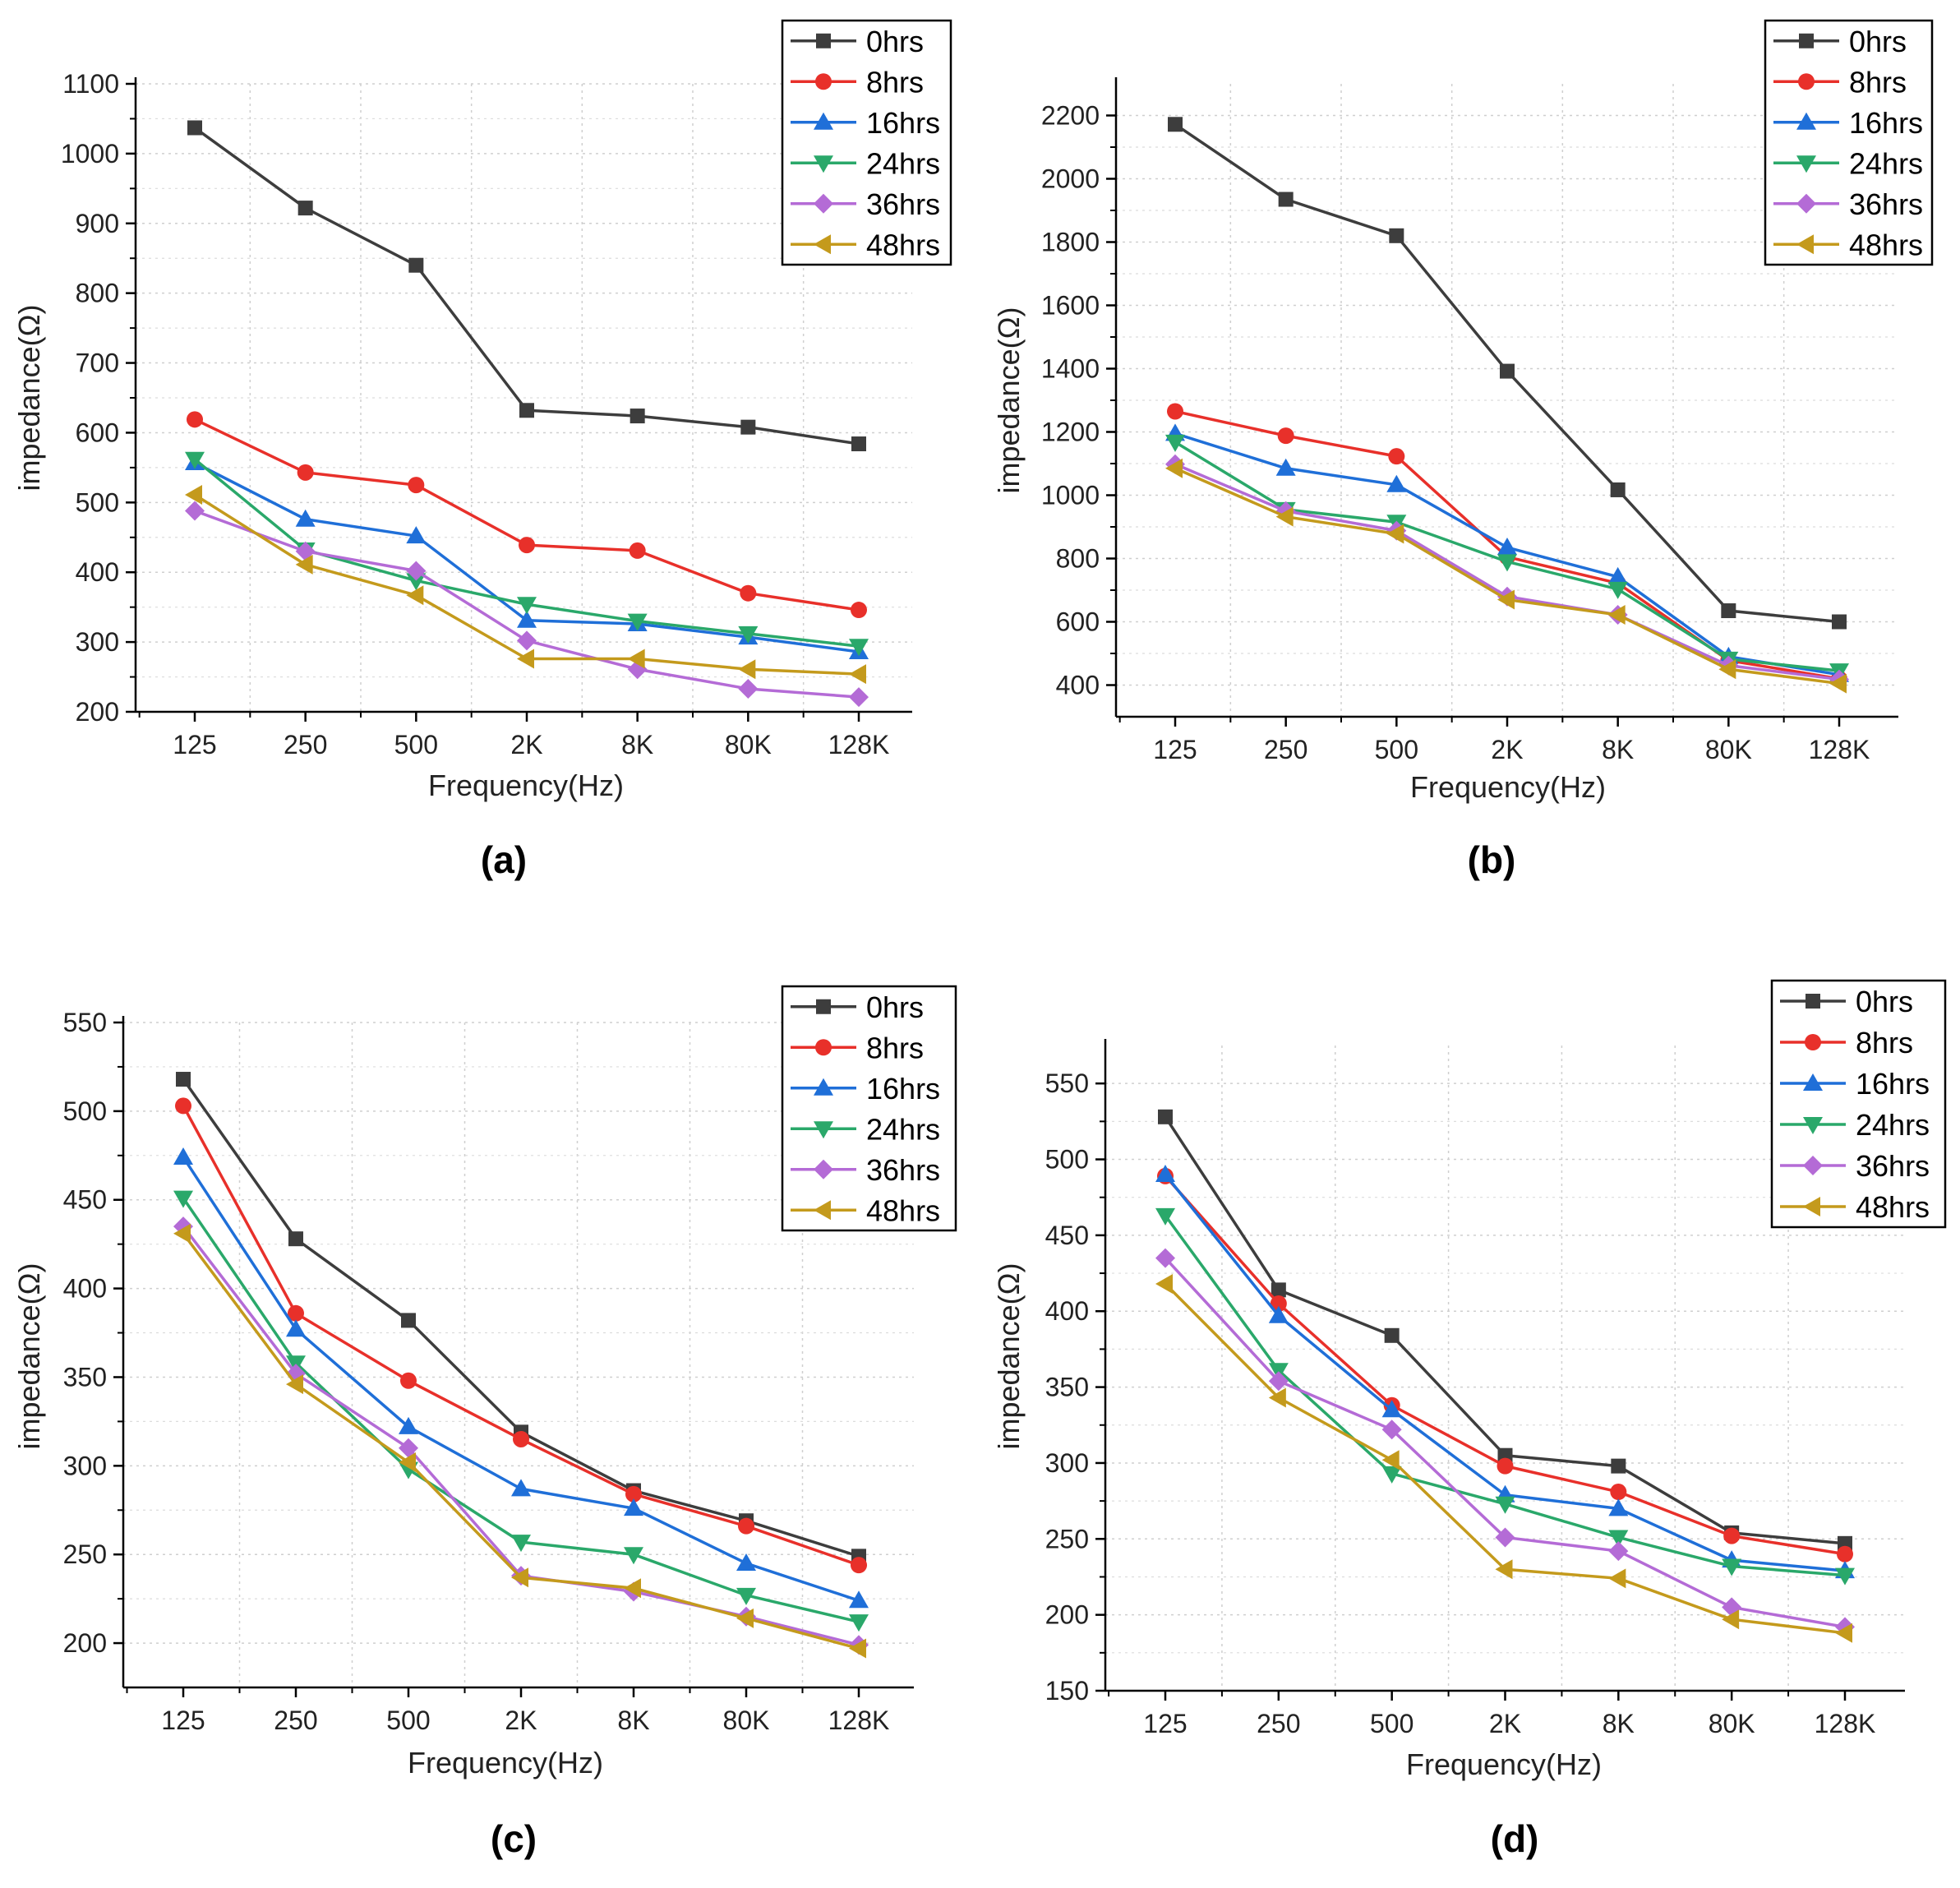 The image size is (1960, 1888). What do you see at coordinates (85, 1111) in the screenshot?
I see `y-tick-label: 500` at bounding box center [85, 1111].